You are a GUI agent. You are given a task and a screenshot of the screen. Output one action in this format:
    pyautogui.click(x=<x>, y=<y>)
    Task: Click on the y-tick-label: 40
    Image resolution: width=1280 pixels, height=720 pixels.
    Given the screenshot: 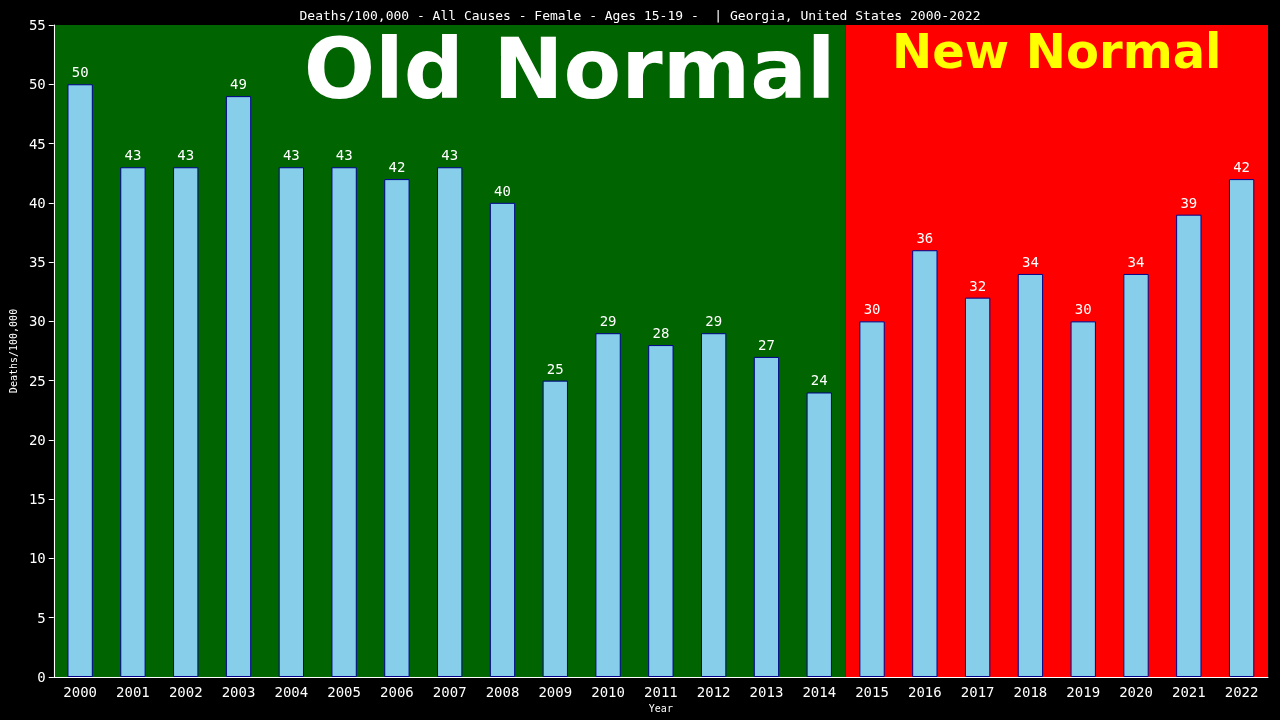 What is the action you would take?
    pyautogui.click(x=37, y=202)
    